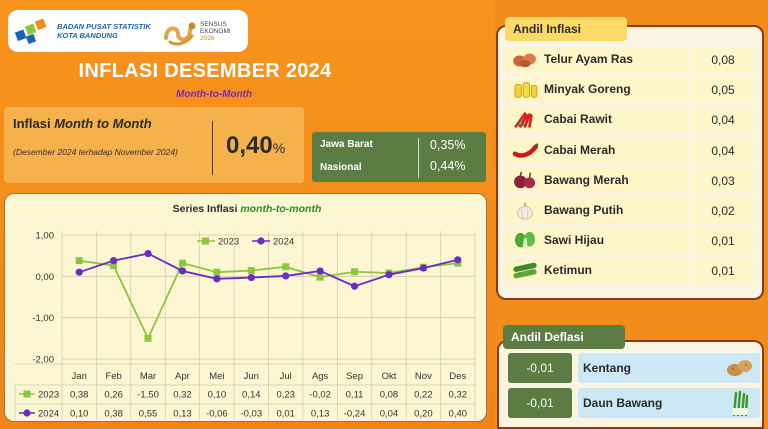 The width and height of the screenshot is (768, 429). What do you see at coordinates (148, 376) in the screenshot?
I see `x-tick-label: Mar` at bounding box center [148, 376].